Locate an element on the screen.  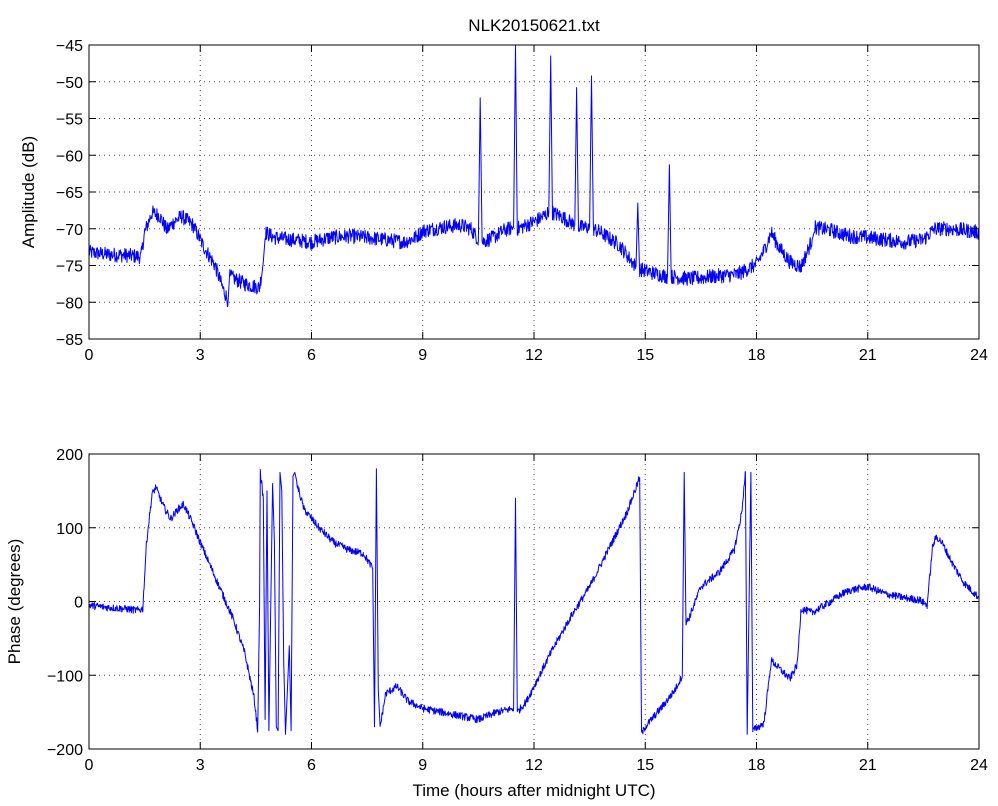
amplitude-y-tick-label: −70 is located at coordinates (69, 230).